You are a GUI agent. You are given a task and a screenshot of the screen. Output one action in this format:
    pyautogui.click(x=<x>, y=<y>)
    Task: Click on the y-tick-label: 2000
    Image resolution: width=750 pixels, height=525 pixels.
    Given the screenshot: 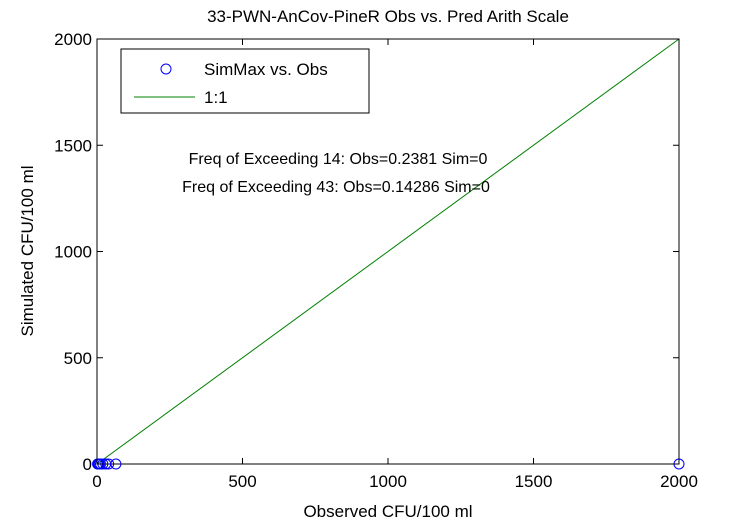 What is the action you would take?
    pyautogui.click(x=73, y=39)
    